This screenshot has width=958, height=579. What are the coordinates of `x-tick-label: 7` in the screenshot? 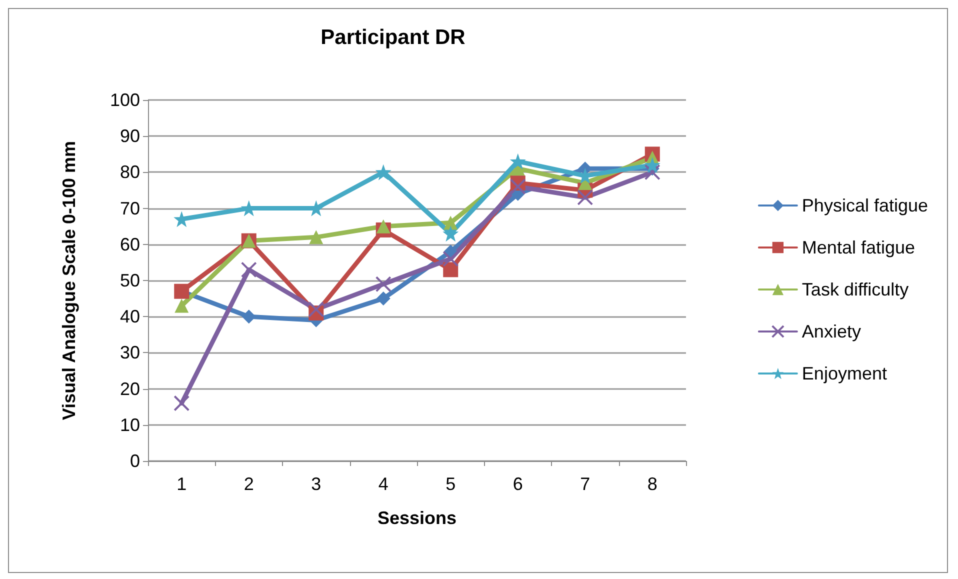 It's located at (585, 484).